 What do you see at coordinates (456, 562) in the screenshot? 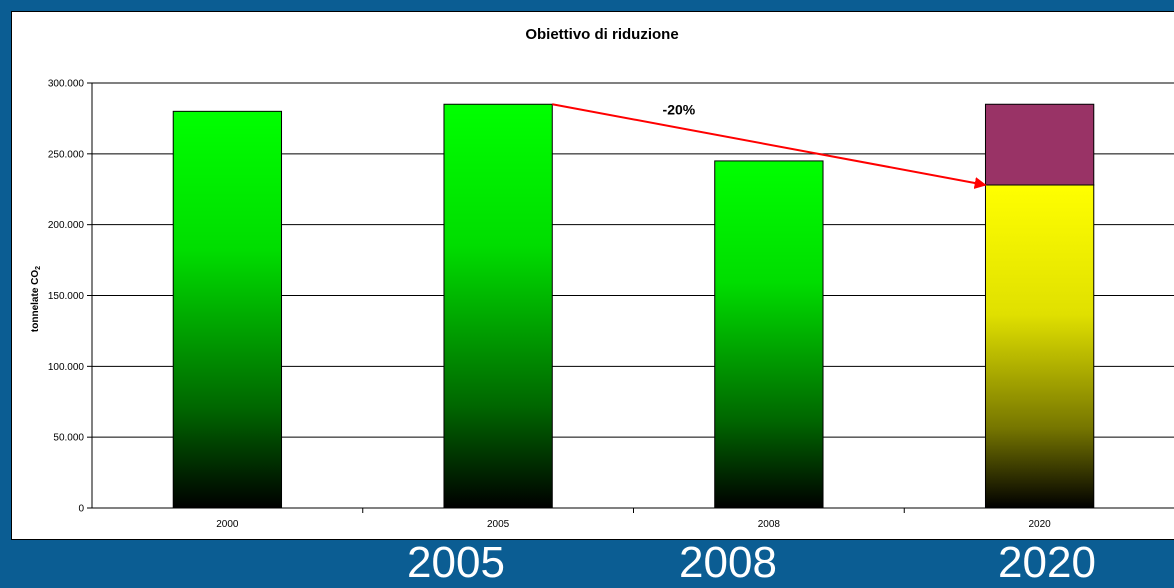
I see `footer-year-2005: 2005` at bounding box center [456, 562].